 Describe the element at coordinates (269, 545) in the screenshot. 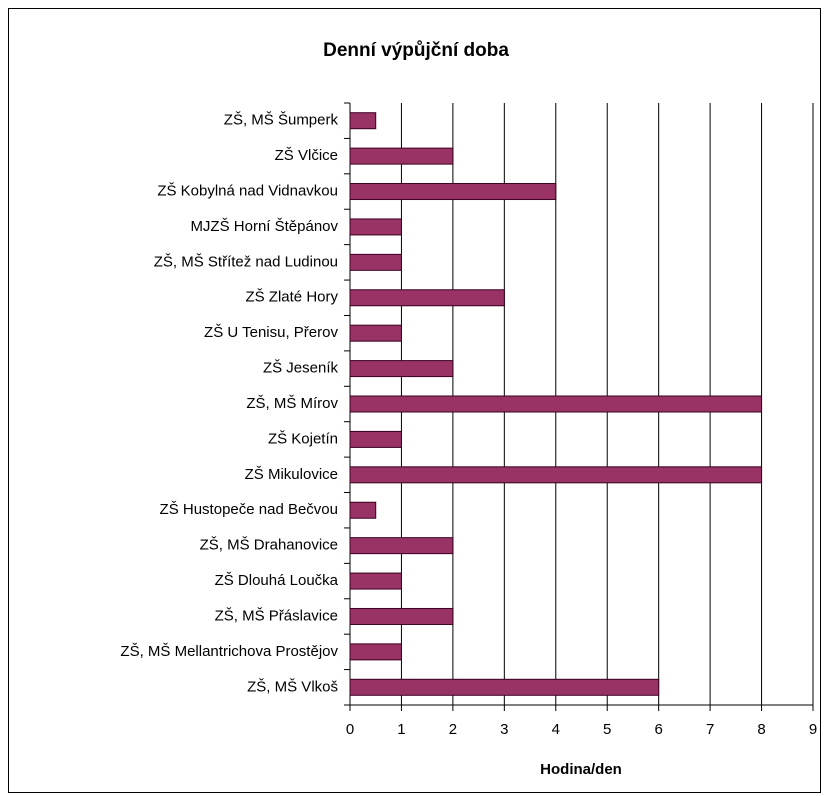

I see `y-tick-label: ZŠ, MŠ Drahanovice` at that location.